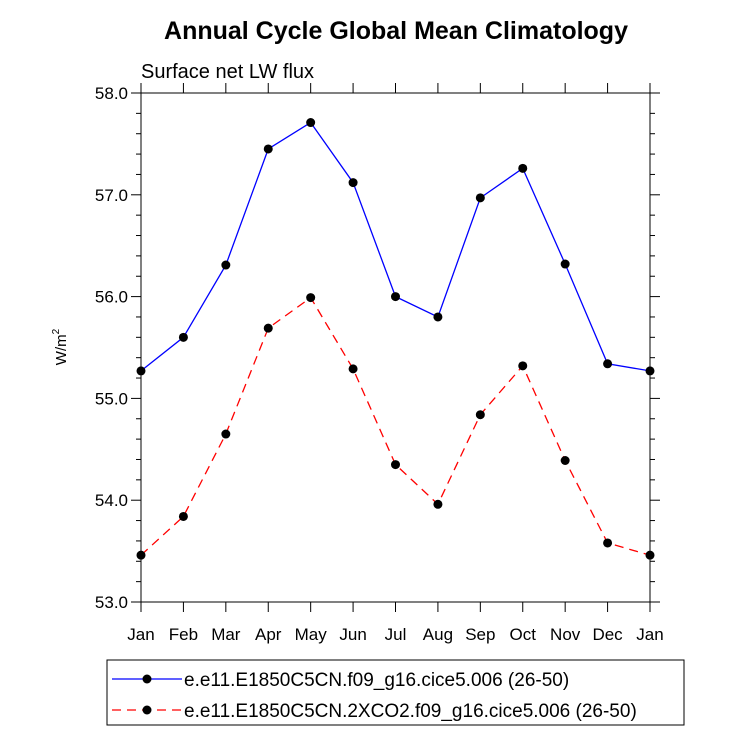 Image resolution: width=733 pixels, height=734 pixels. What do you see at coordinates (396, 31) in the screenshot?
I see `chart-title: Annual Cycle Global Mean Climatology` at bounding box center [396, 31].